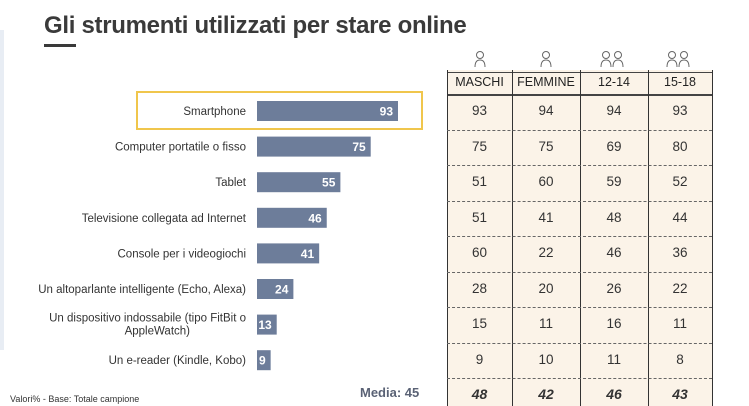 This screenshot has height=406, width=749. Describe the element at coordinates (680, 181) in the screenshot. I see `table-cell: 52` at that location.